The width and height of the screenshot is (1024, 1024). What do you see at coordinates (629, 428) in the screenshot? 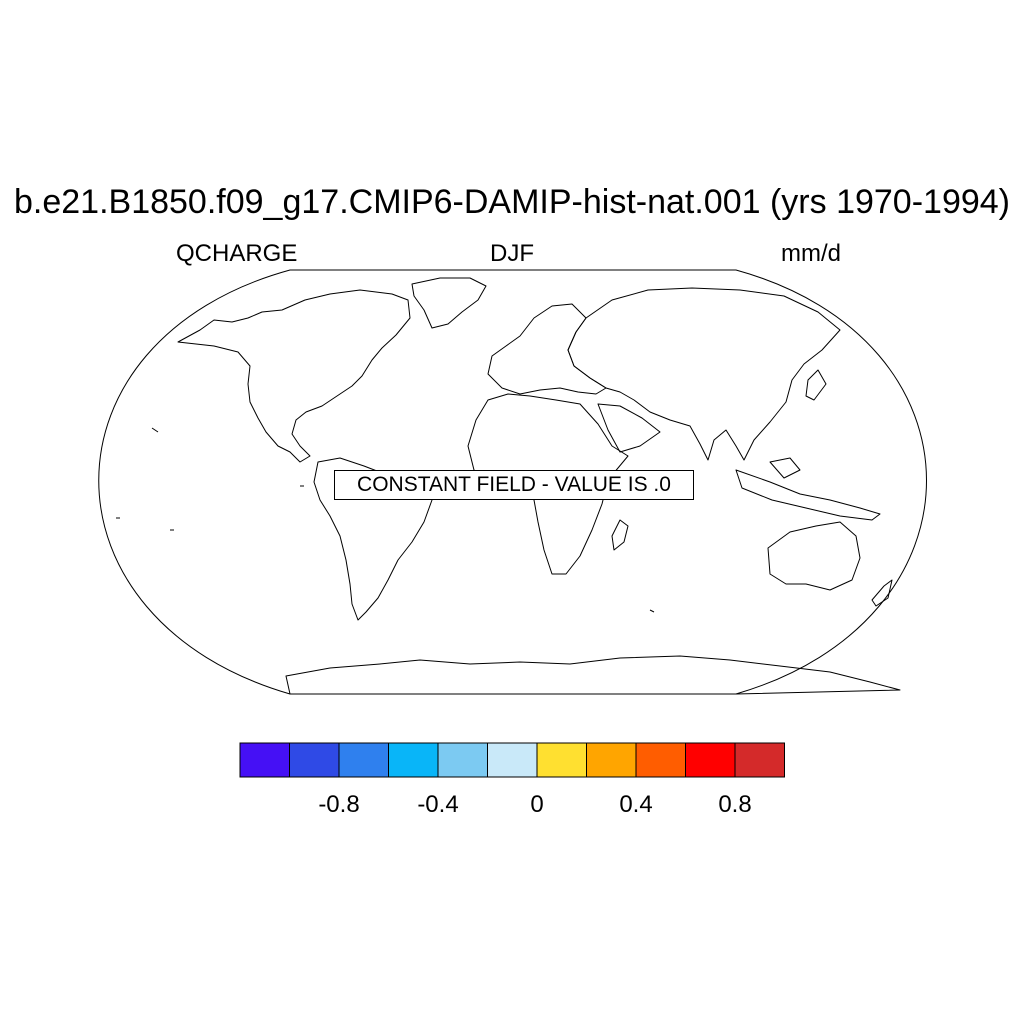
I see `coast-arabia` at bounding box center [629, 428].